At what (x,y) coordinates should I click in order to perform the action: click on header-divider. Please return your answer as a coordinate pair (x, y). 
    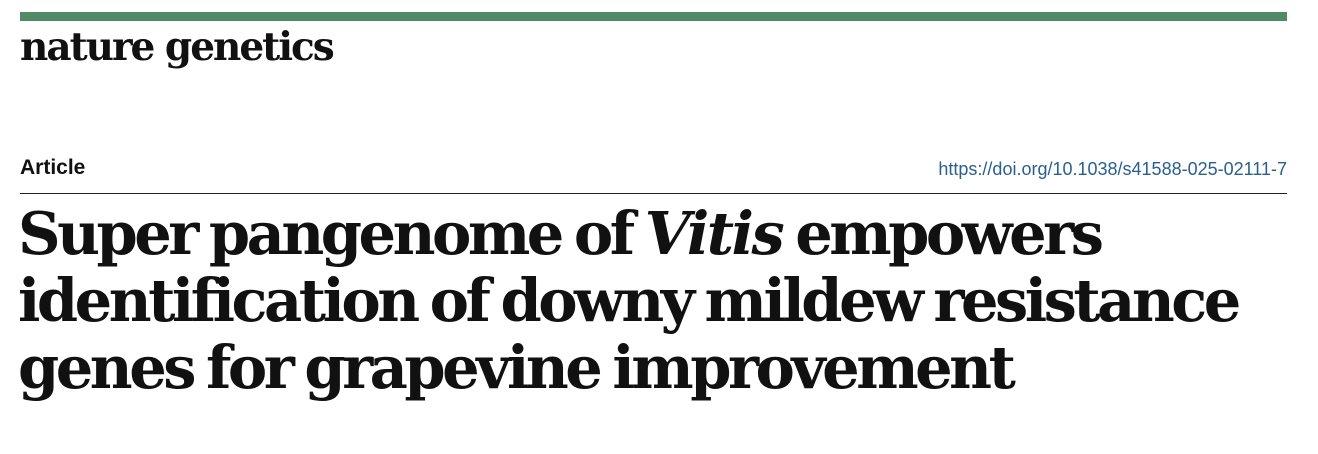
    Looking at the image, I should click on (653, 193).